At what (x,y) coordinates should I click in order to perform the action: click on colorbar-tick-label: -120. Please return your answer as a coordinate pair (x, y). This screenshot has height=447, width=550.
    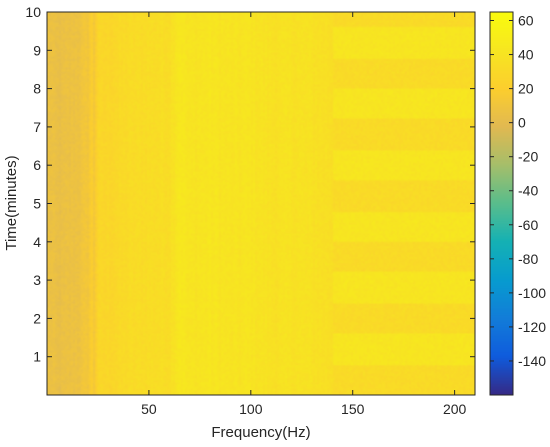
    Looking at the image, I should click on (532, 327).